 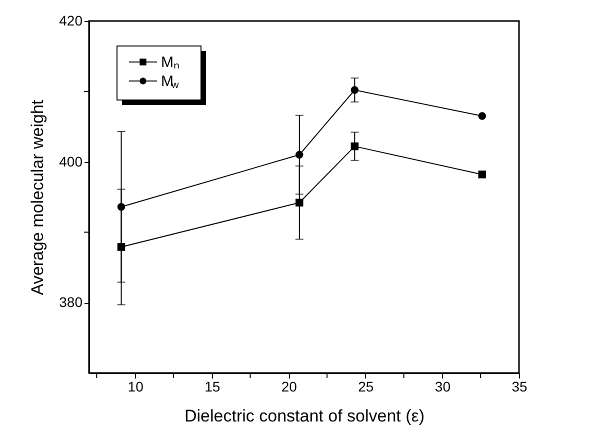 I want to click on y-axis-title: Average molecular weight, so click(x=38, y=198).